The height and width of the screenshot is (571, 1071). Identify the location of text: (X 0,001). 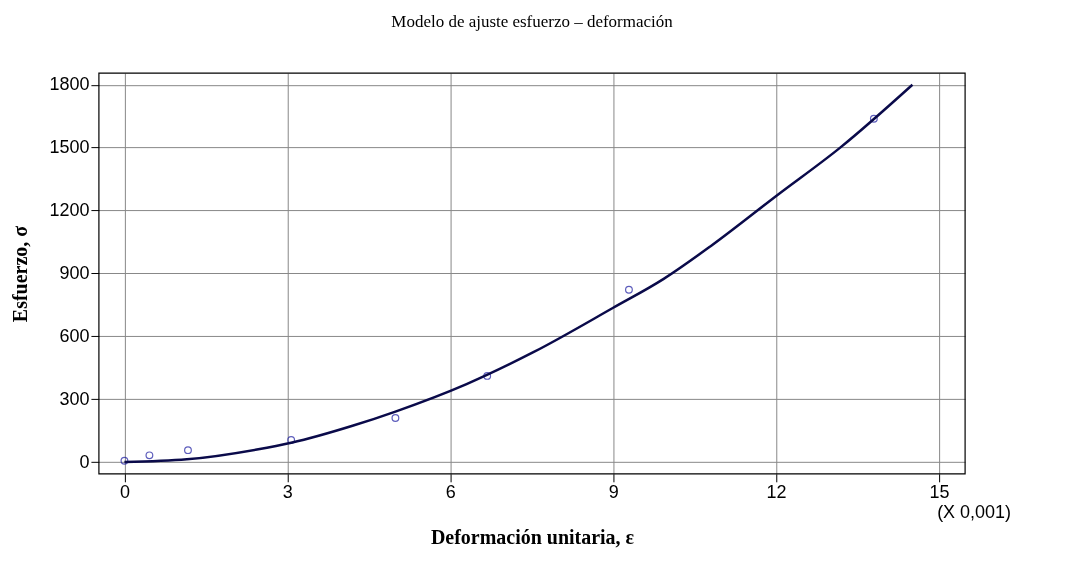
(974, 511).